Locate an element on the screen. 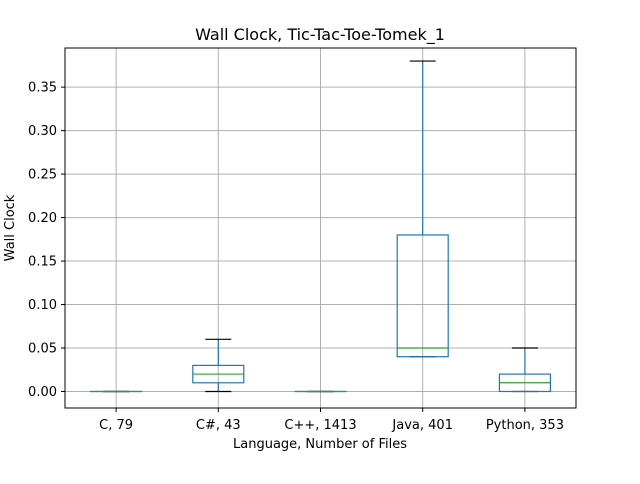 Image resolution: width=640 pixels, height=484 pixels. x-tick-label: Python, 353 is located at coordinates (525, 425).